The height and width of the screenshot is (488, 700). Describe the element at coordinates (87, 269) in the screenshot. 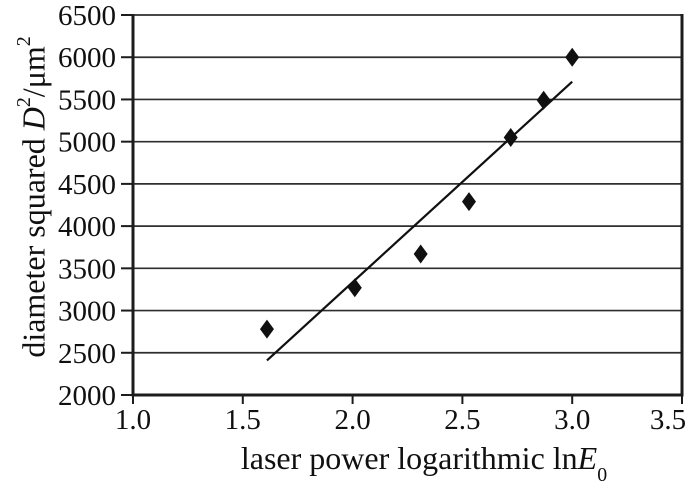

I see `y-tick-label: 3500` at that location.